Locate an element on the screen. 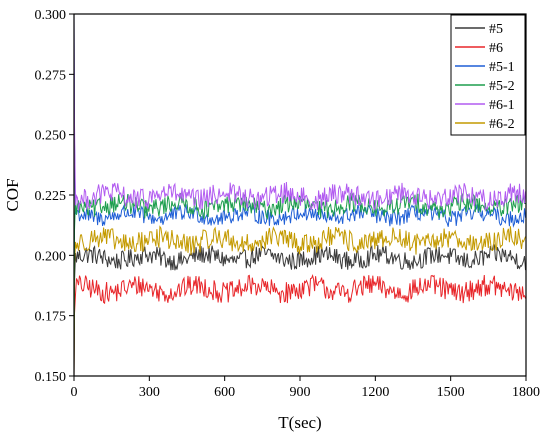 Image resolution: width=550 pixels, height=440 pixels. y-tick-label: 0.300 is located at coordinates (51, 15).